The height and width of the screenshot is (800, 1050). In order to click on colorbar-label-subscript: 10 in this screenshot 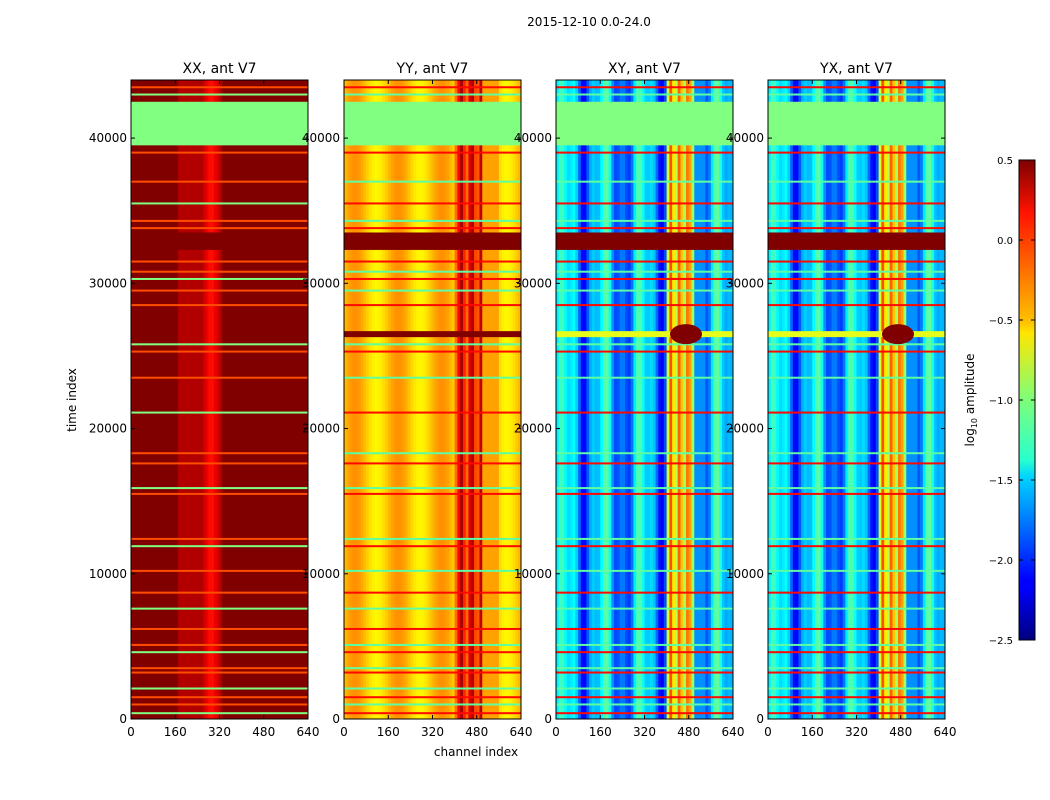, I will do `click(974, 423)`.